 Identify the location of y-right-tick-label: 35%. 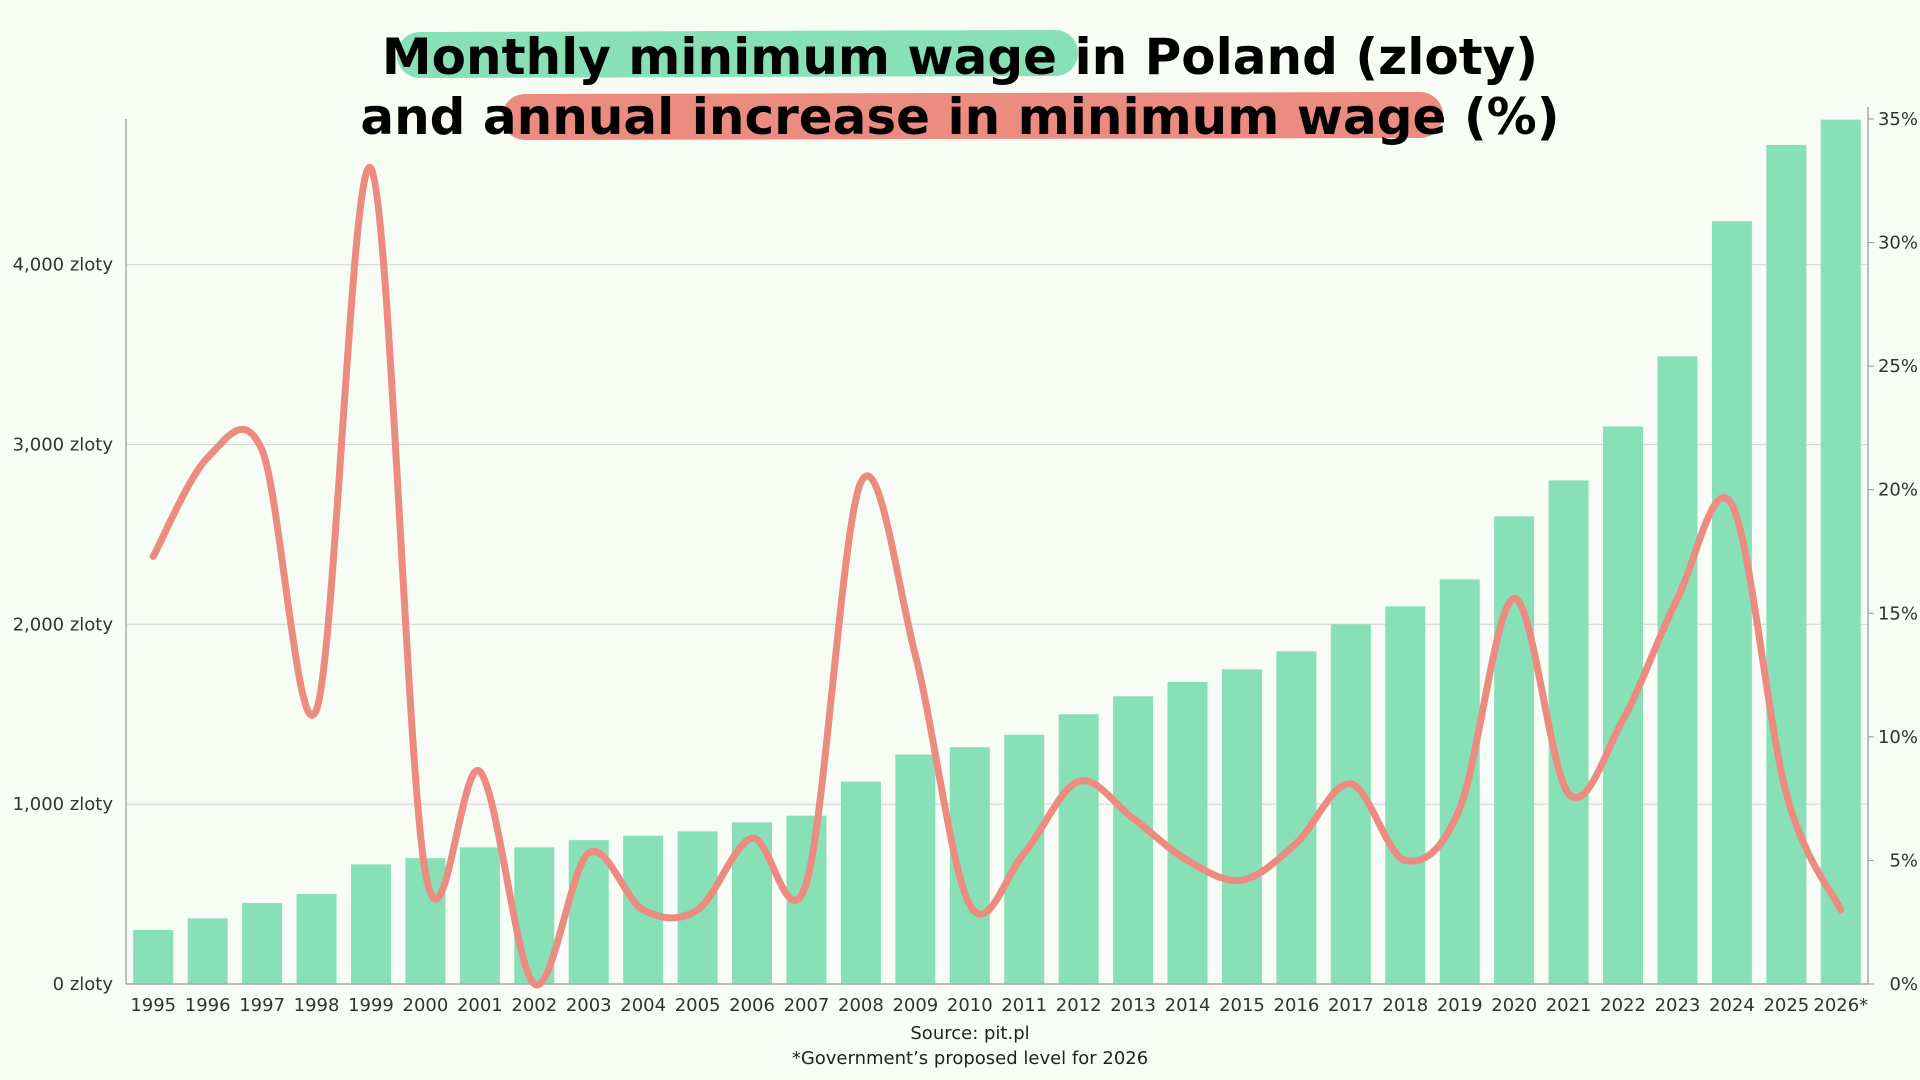
(1898, 119).